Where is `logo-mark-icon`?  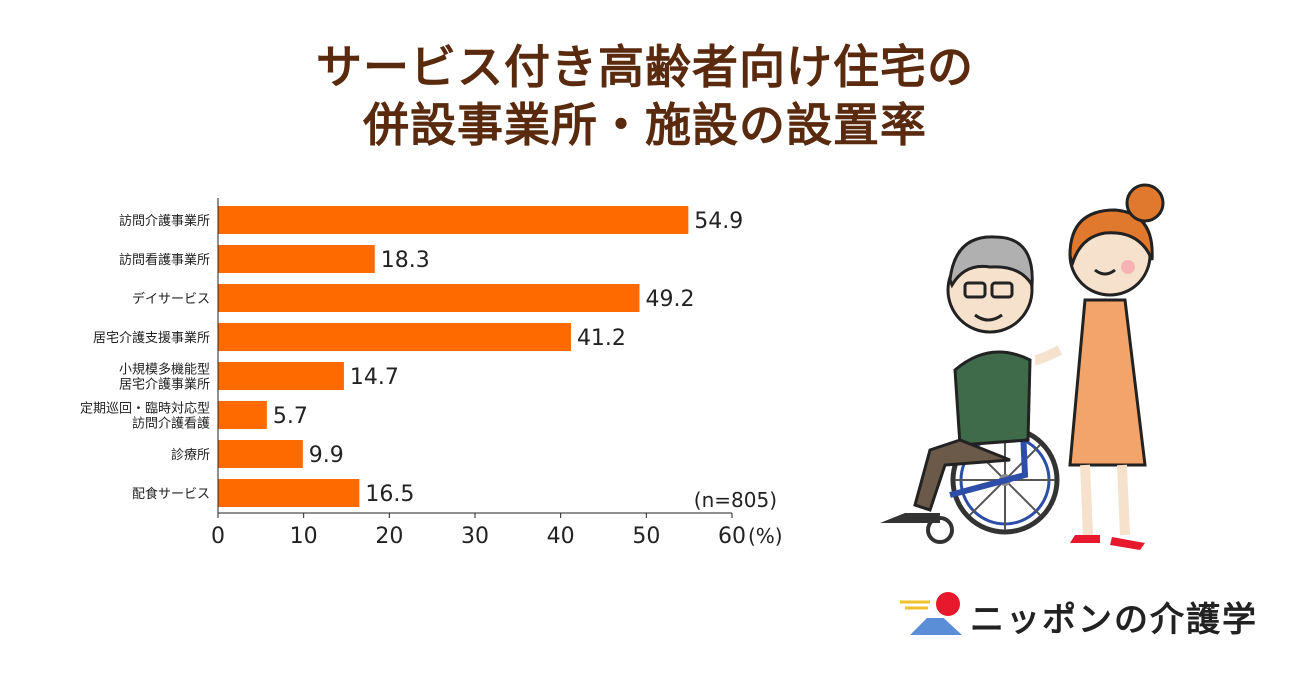
logo-mark-icon is located at coordinates (931, 613).